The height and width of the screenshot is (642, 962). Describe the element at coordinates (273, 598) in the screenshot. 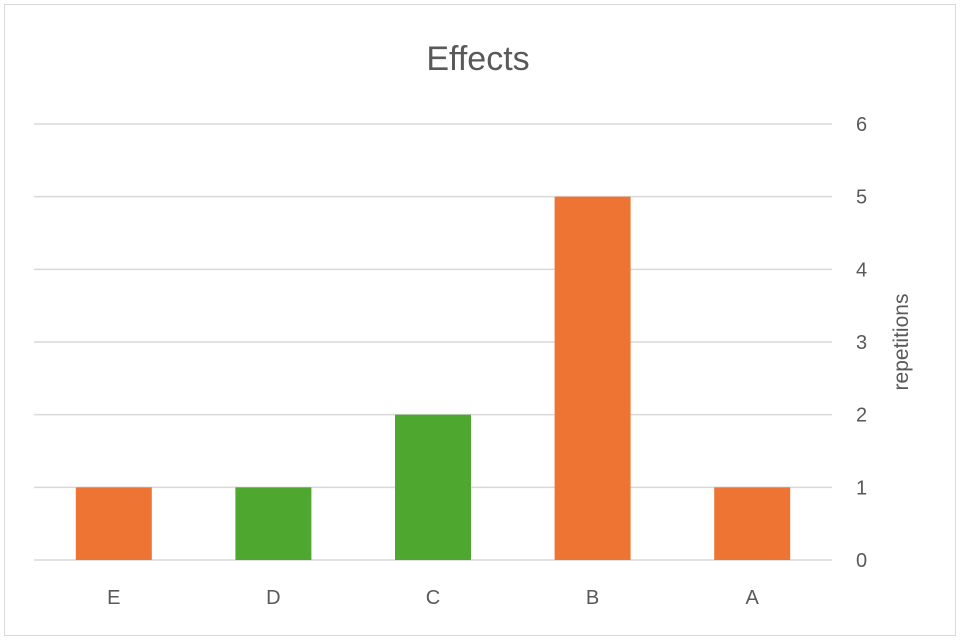

I see `x-tick-label: D` at that location.